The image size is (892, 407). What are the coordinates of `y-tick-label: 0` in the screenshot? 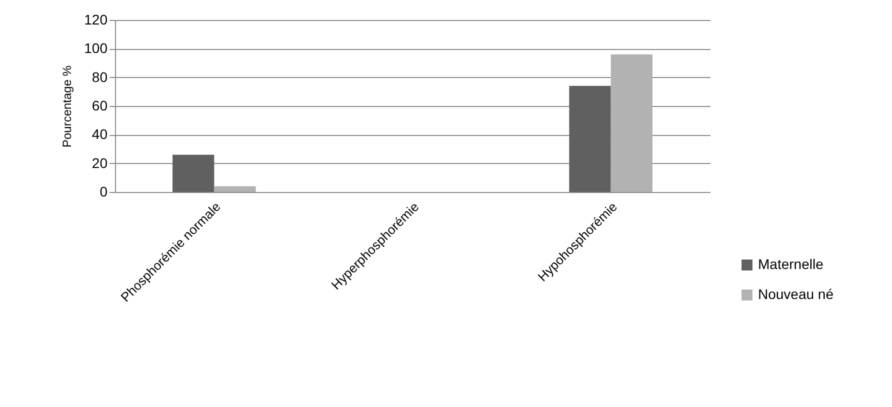 It's located at (104, 192).